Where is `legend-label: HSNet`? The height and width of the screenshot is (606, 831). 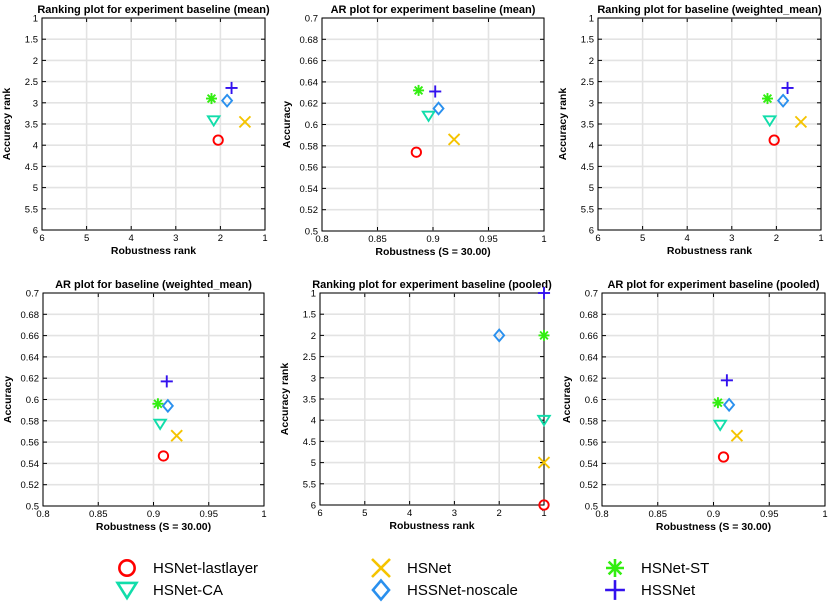 legend-label: HSNet is located at coordinates (429, 568).